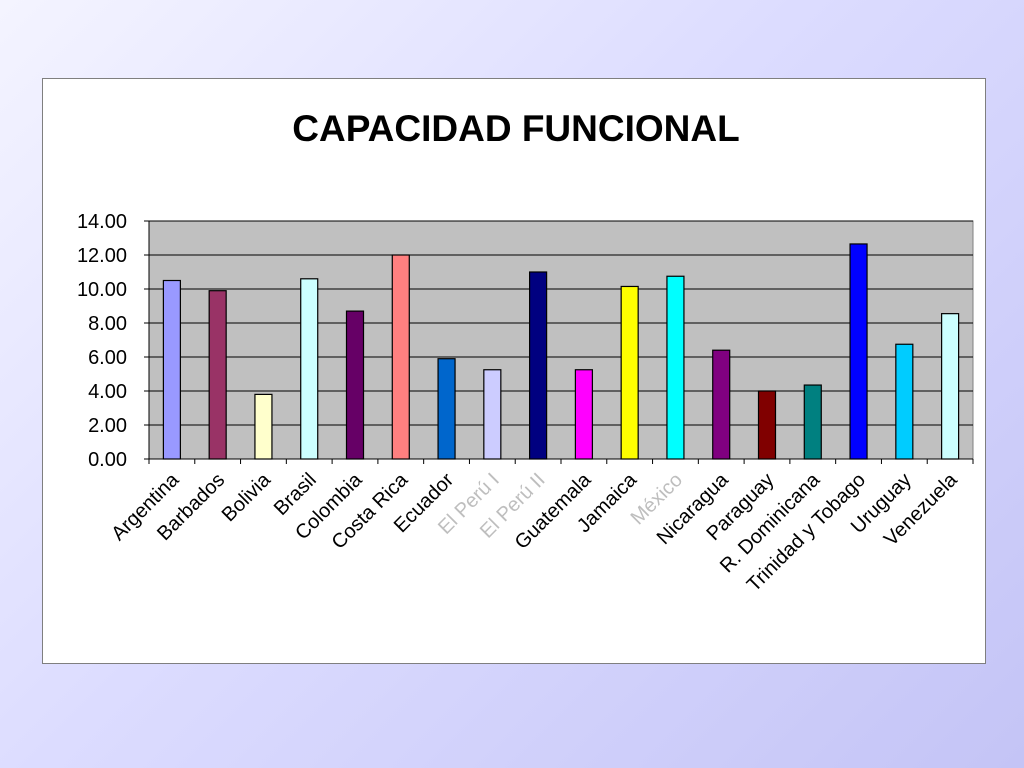 This screenshot has width=1024, height=768. I want to click on x-category-label: Bolivia, so click(247, 497).